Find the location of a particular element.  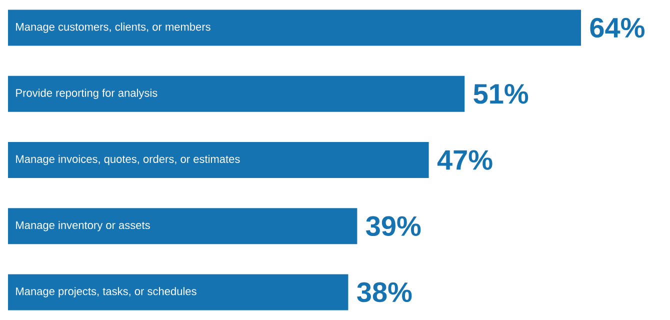

y-tick-label: Provide reporting for analysis is located at coordinates (87, 93).